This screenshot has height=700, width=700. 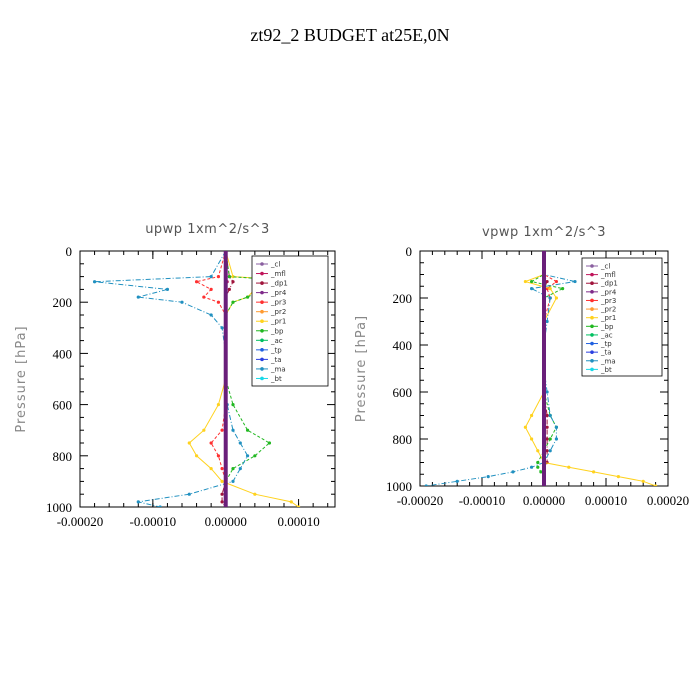 What do you see at coordinates (278, 303) in the screenshot?
I see `legend-label: _pr3` at bounding box center [278, 303].